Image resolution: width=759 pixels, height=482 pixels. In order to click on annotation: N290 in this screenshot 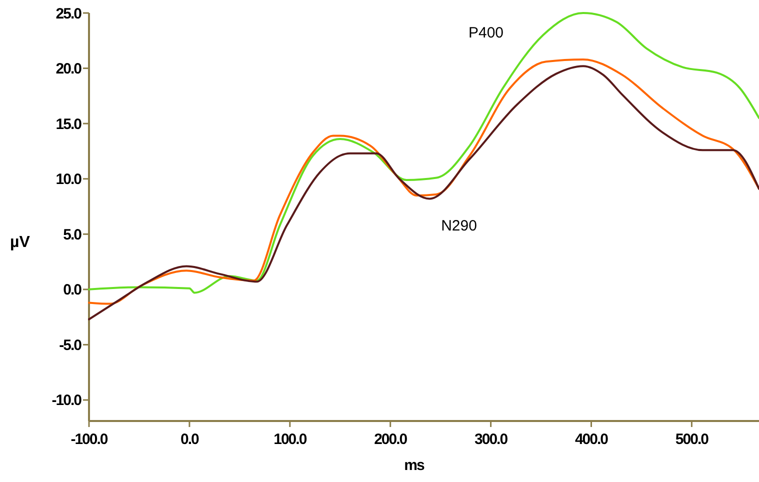, I will do `click(459, 225)`.